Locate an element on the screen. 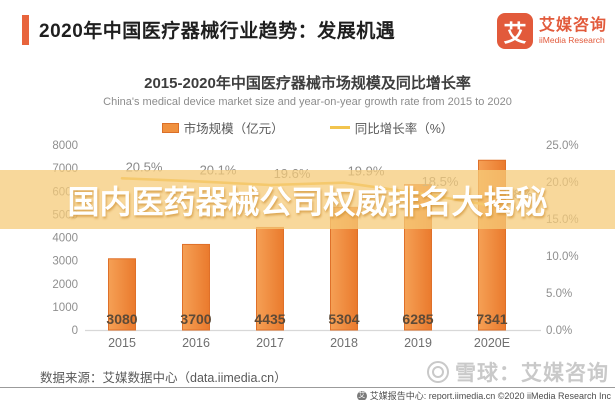 This screenshot has height=400, width=615. logo-name-en: iiMedia Research is located at coordinates (572, 39).